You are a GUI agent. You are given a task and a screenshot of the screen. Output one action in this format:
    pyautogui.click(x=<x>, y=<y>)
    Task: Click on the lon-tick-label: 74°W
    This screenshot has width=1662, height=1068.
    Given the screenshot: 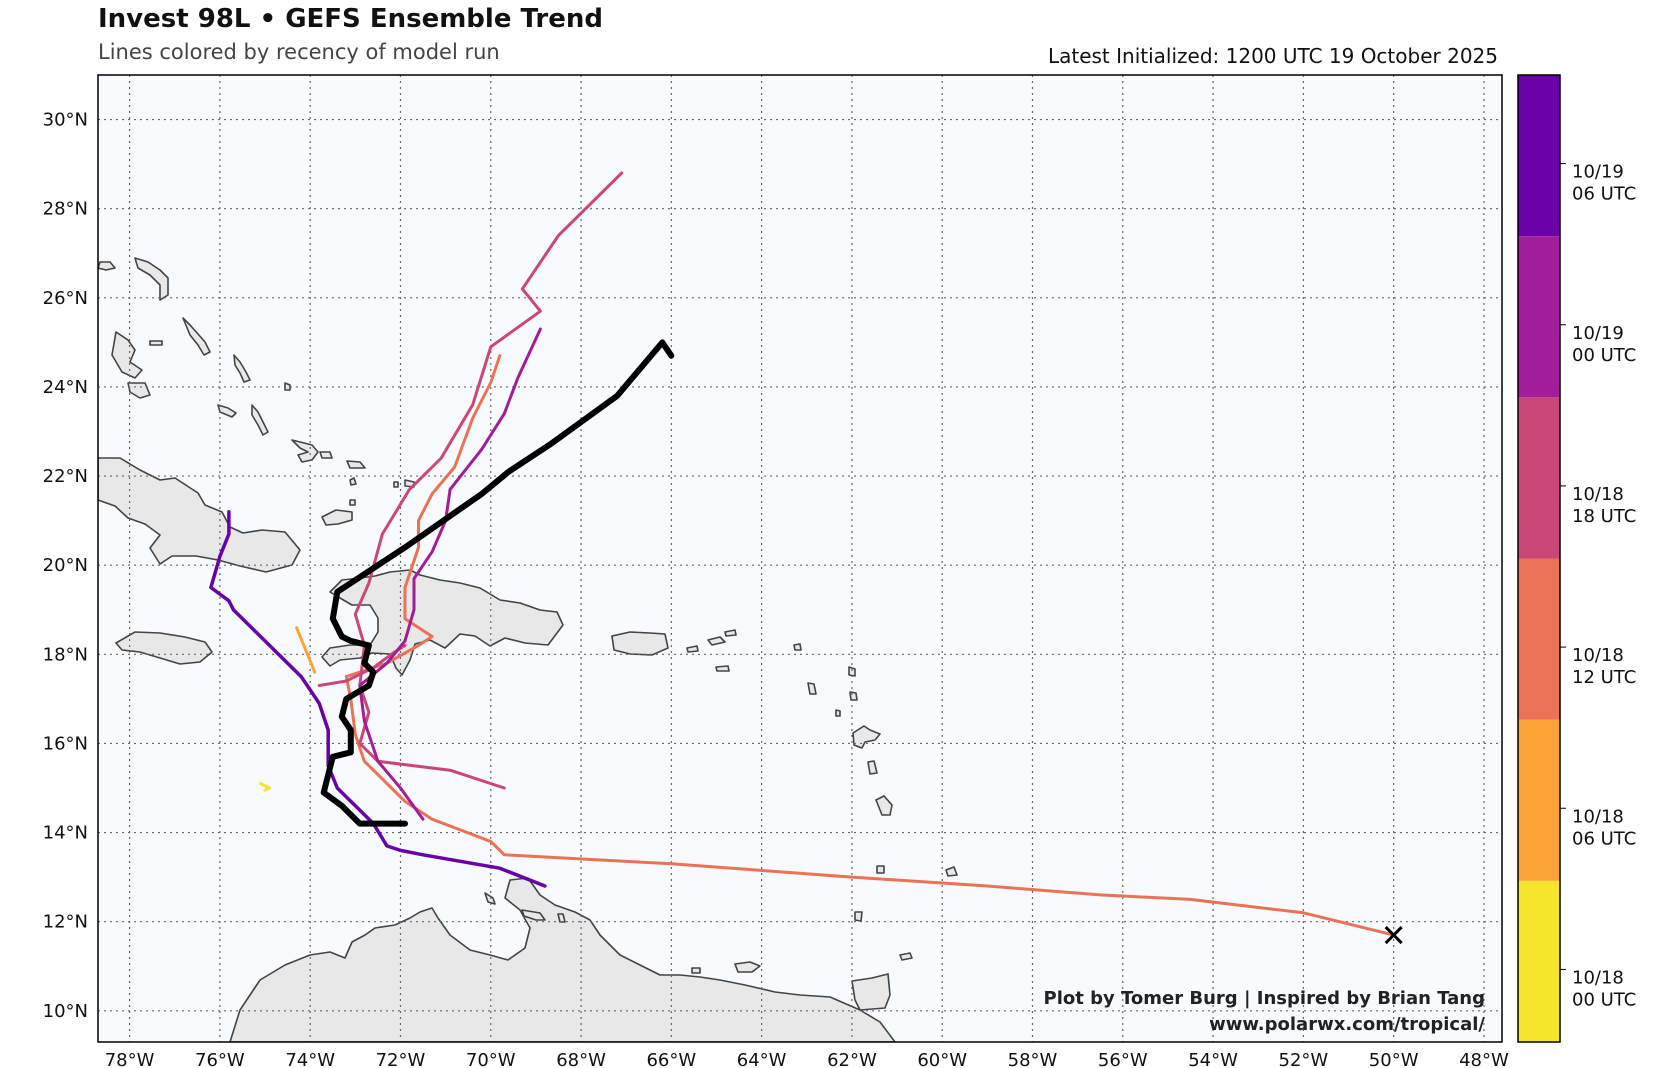 What is the action you would take?
    pyautogui.click(x=310, y=1059)
    